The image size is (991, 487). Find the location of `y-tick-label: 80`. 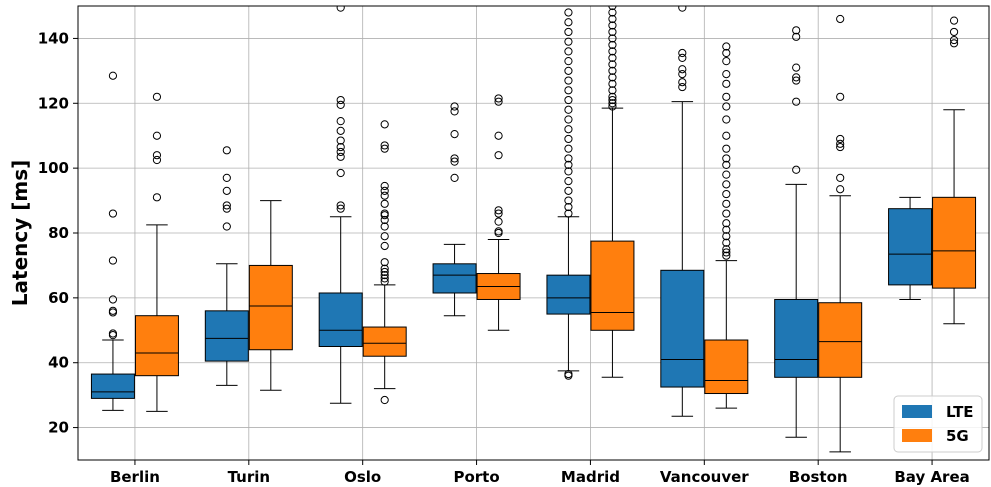

y-tick-label: 80 is located at coordinates (58, 233).